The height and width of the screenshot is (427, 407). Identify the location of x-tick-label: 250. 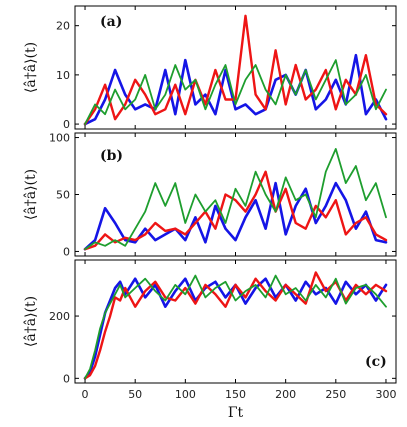
(335, 394).